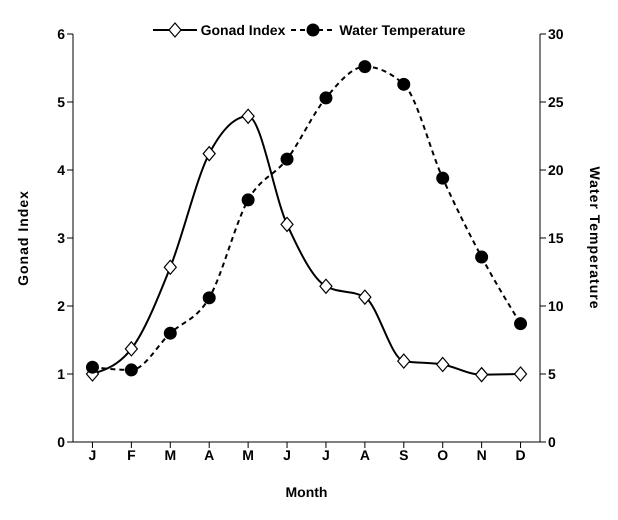  What do you see at coordinates (403, 454) in the screenshot?
I see `x-tick-label: S` at bounding box center [403, 454].